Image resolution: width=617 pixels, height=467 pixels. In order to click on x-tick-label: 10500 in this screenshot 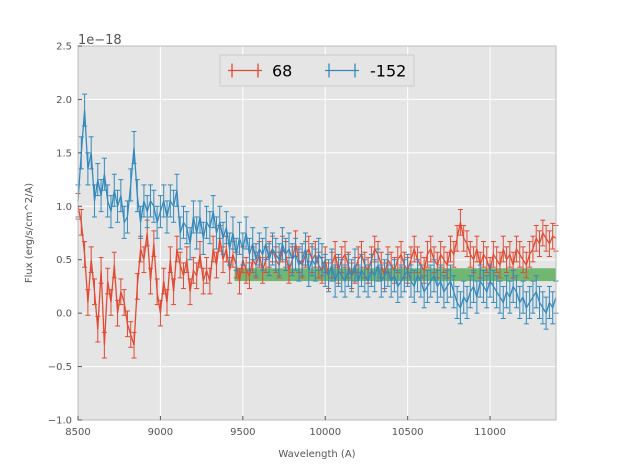, I will do `click(408, 432)`.